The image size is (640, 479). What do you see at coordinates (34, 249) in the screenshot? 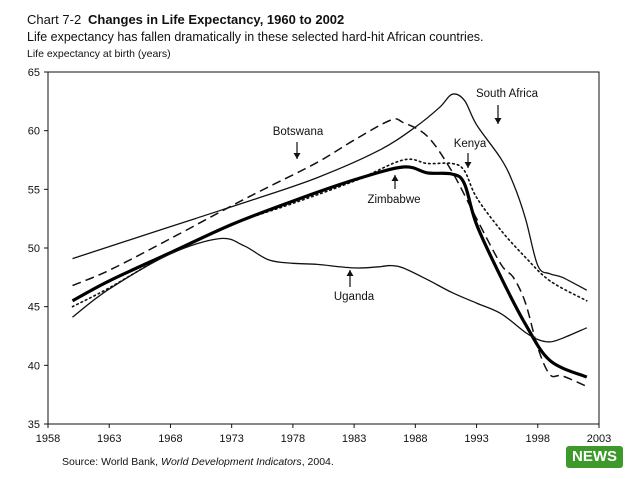
I see `y-tick-label: 50` at bounding box center [34, 249].